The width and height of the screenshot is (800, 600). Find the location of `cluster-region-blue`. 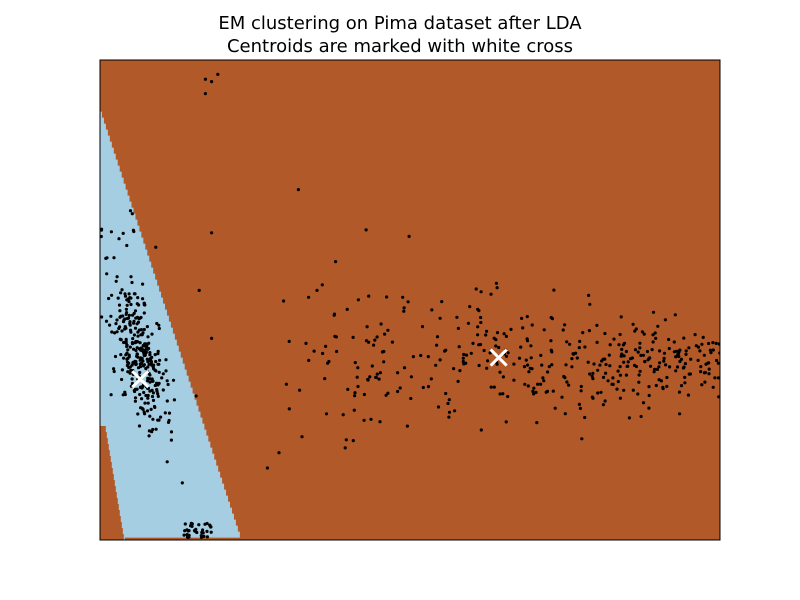

cluster-region-blue is located at coordinates (171, 322).